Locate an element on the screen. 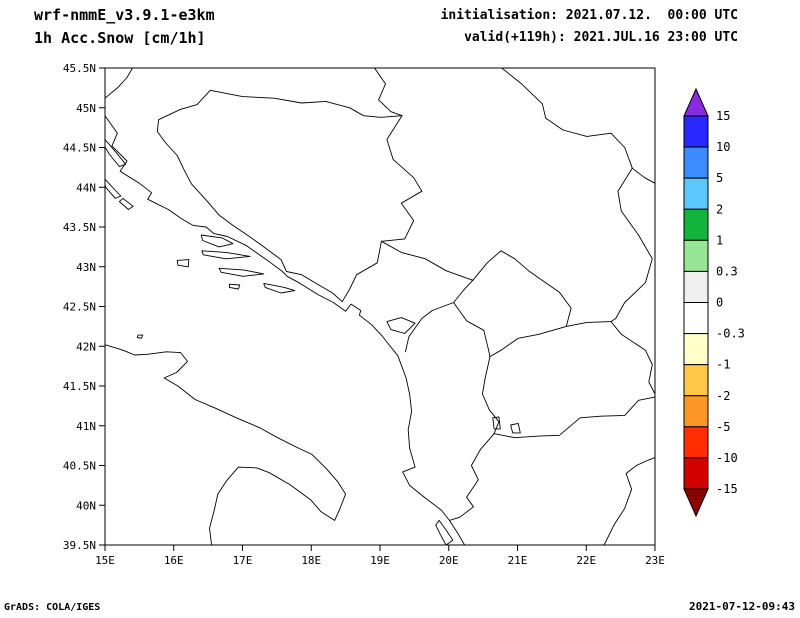  x-axis-label: 21E is located at coordinates (518, 560).